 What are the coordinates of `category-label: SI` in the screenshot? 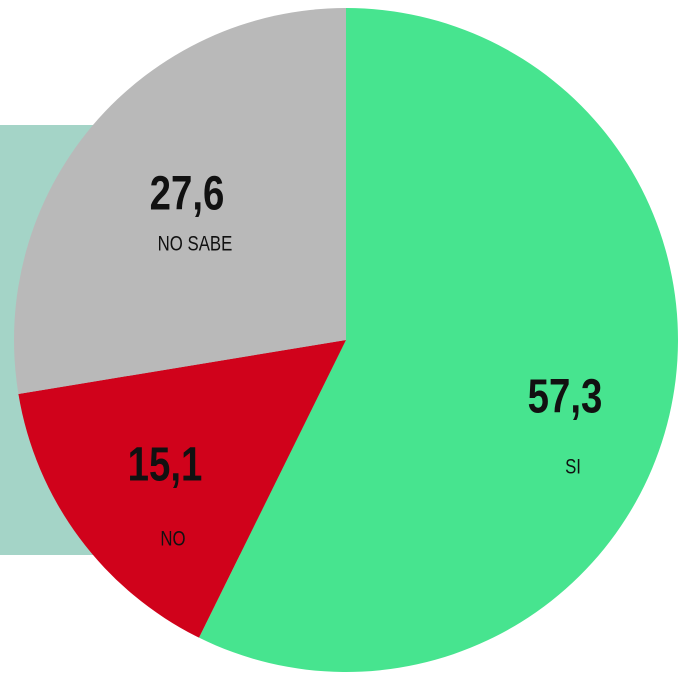 It's located at (573, 467).